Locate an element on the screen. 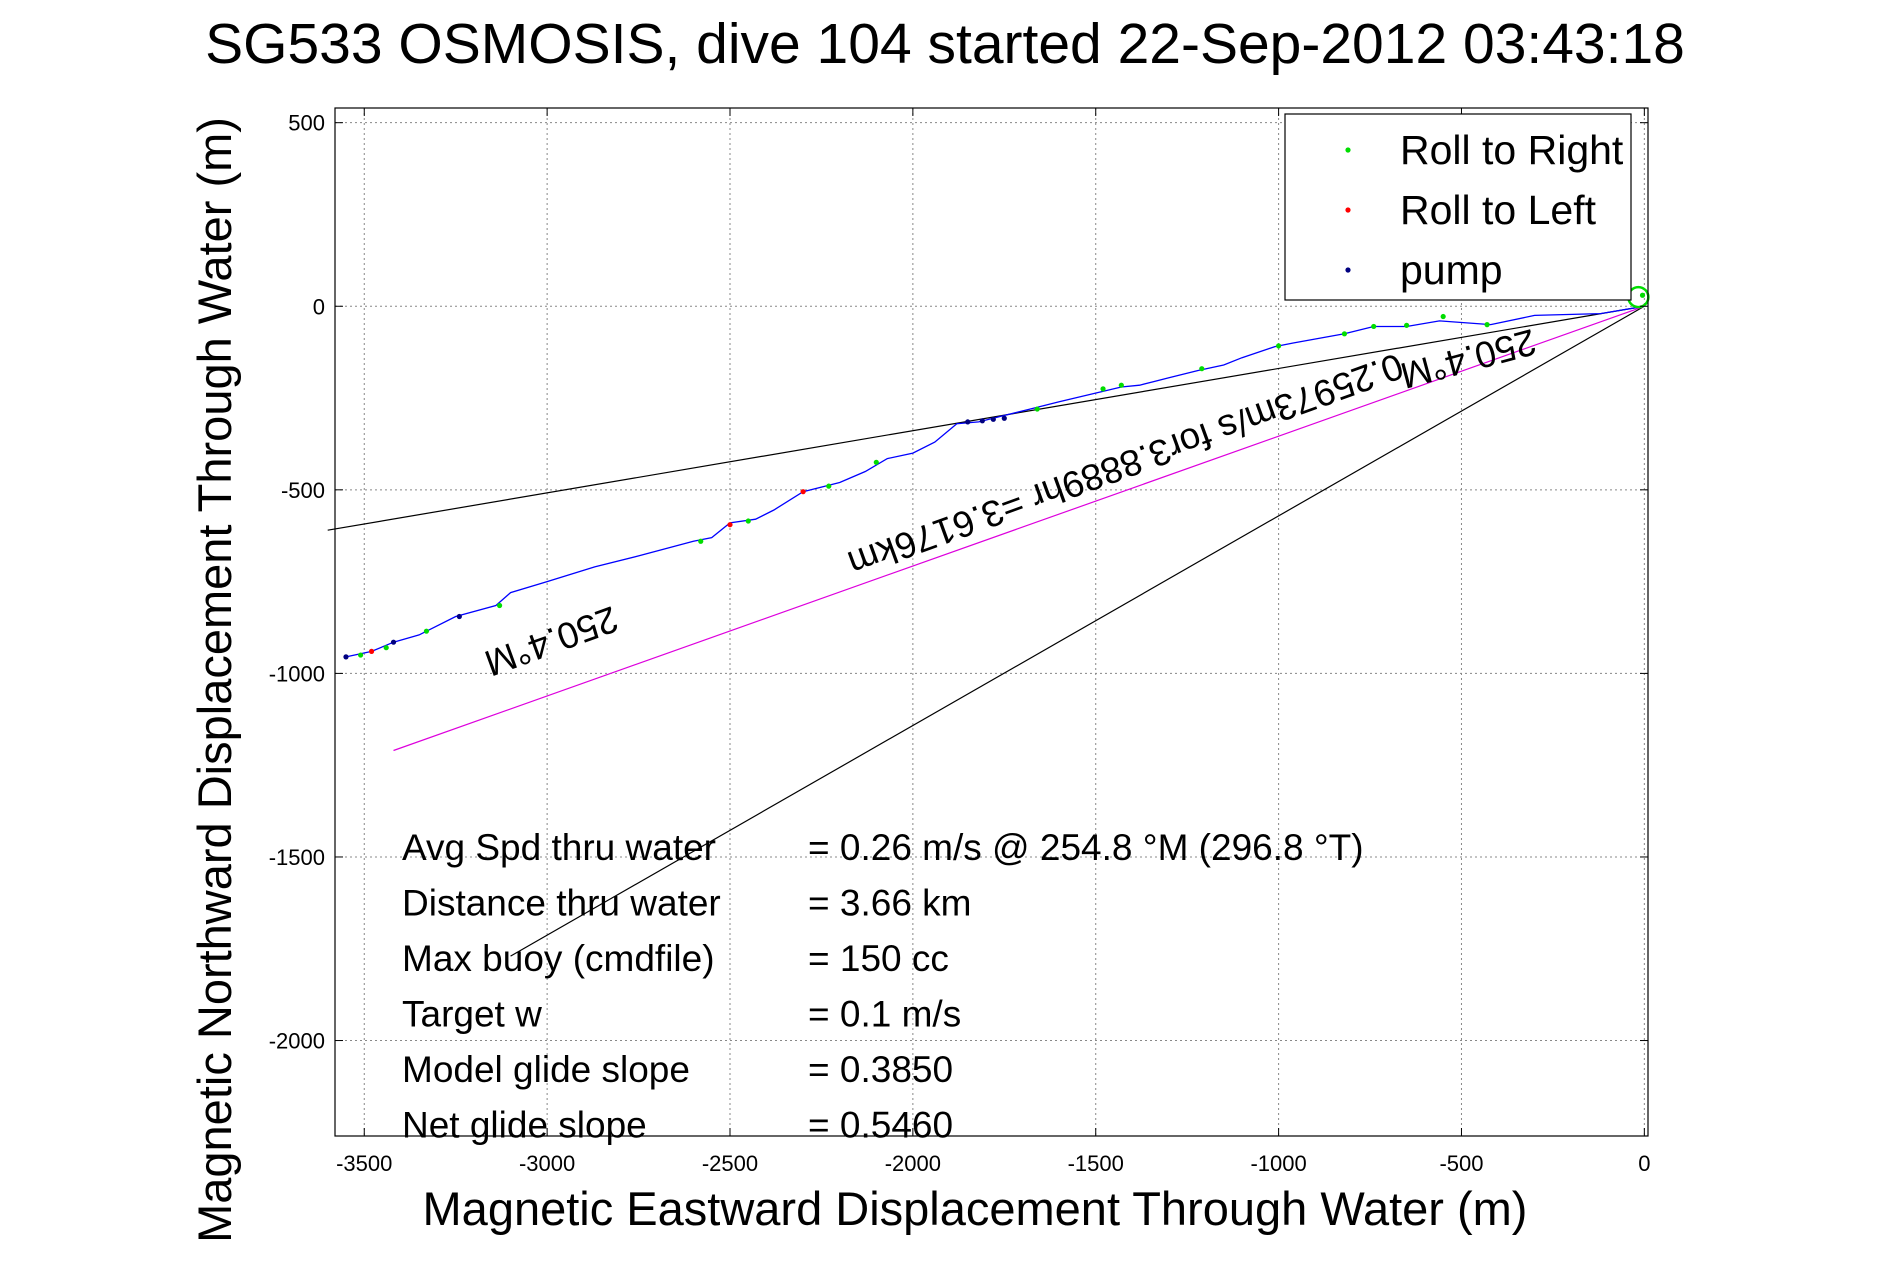 The height and width of the screenshot is (1262, 1891). stats-label: Target w is located at coordinates (472, 1014).